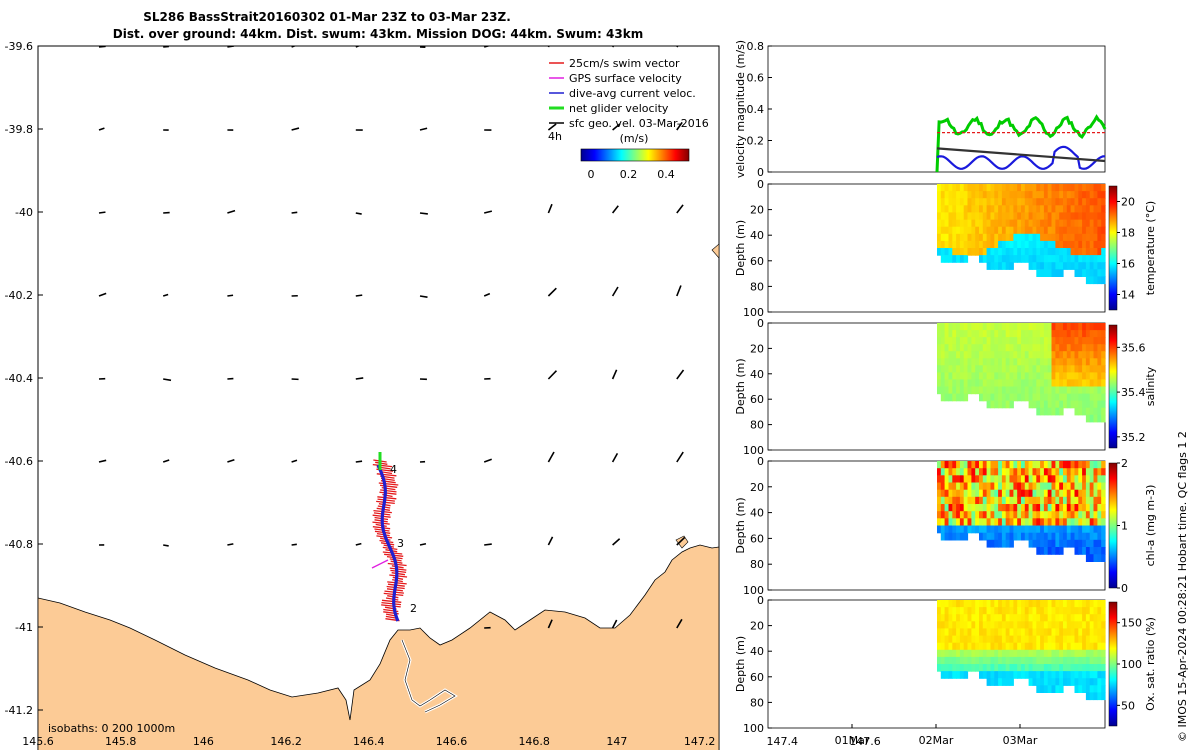  What do you see at coordinates (19, 544) in the screenshot?
I see `map-y-tick-label: -40.8` at bounding box center [19, 544].